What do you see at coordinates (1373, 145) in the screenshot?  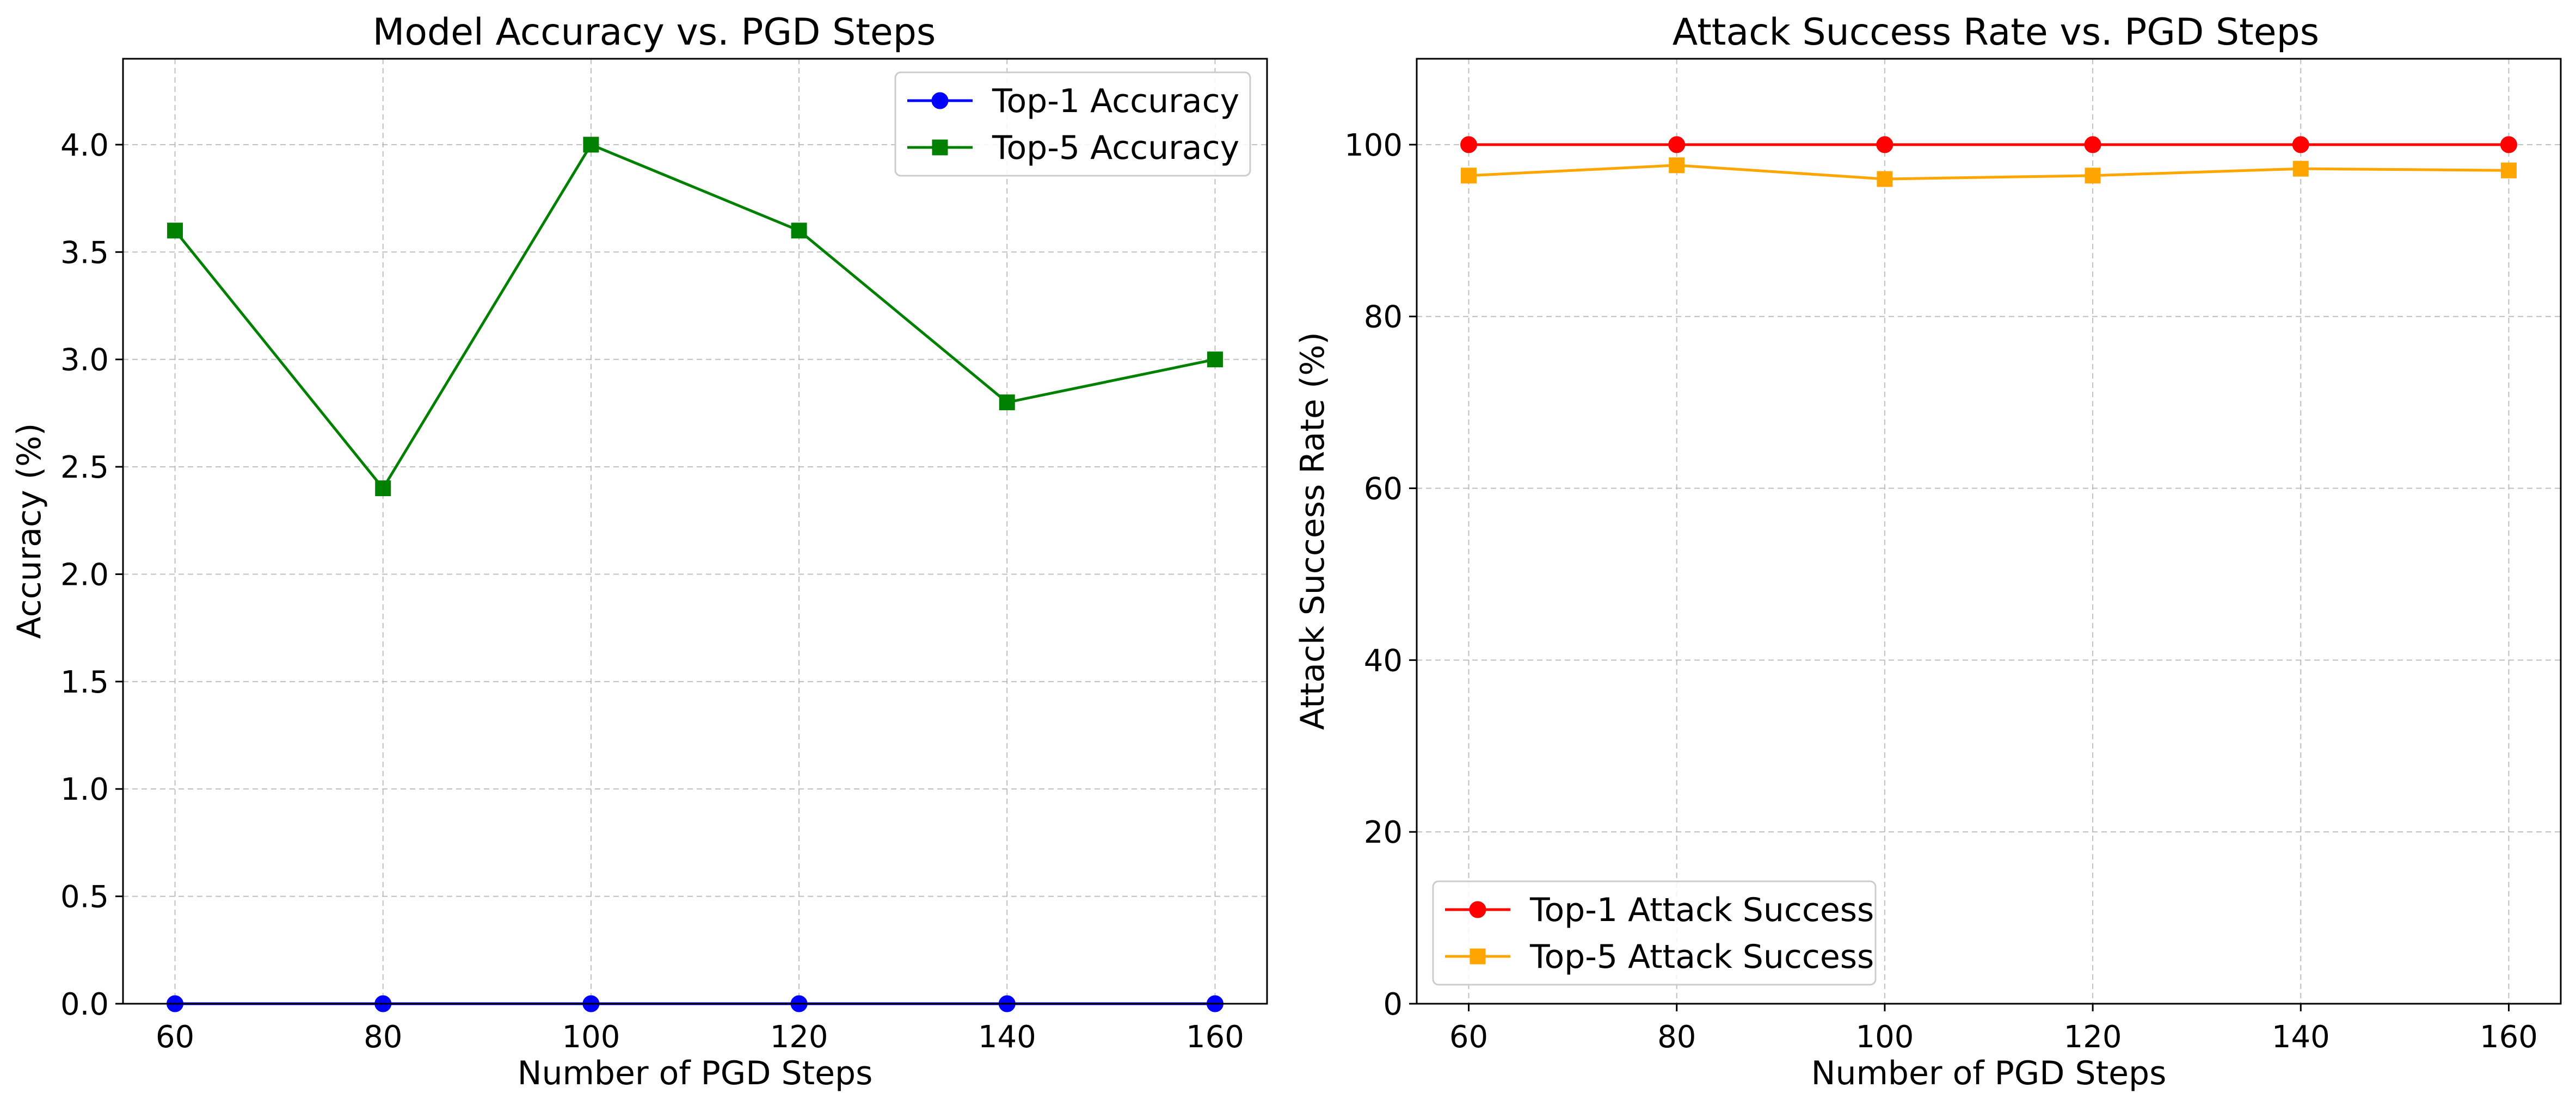 I see `attack-success-chart-y-tick-label: 100` at bounding box center [1373, 145].